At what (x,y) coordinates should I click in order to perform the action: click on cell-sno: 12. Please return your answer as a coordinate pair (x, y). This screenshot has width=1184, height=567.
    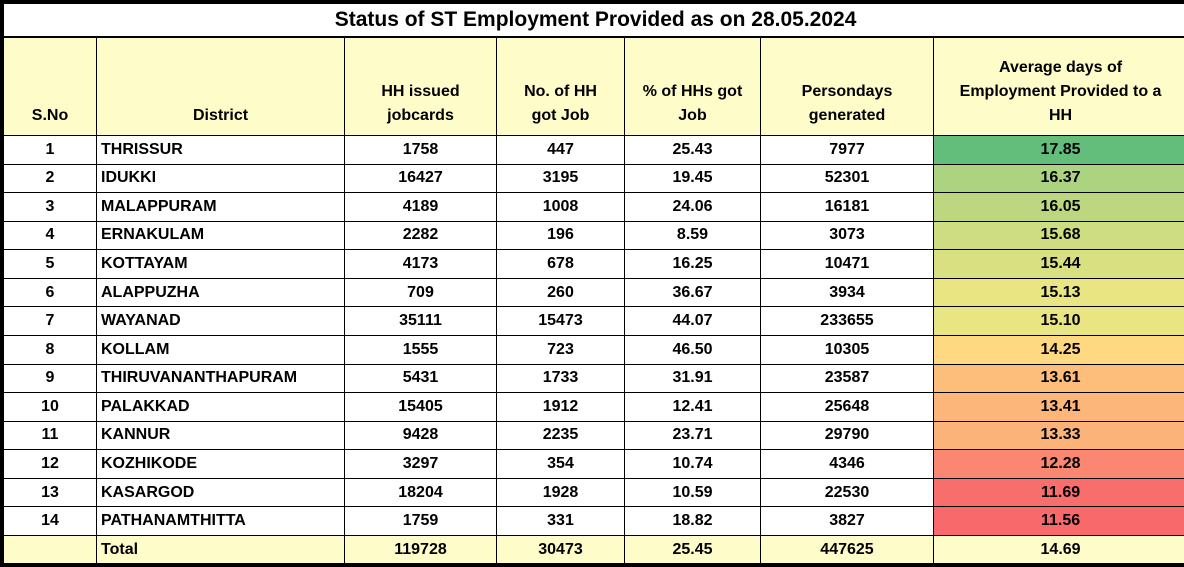
    Looking at the image, I should click on (50, 464).